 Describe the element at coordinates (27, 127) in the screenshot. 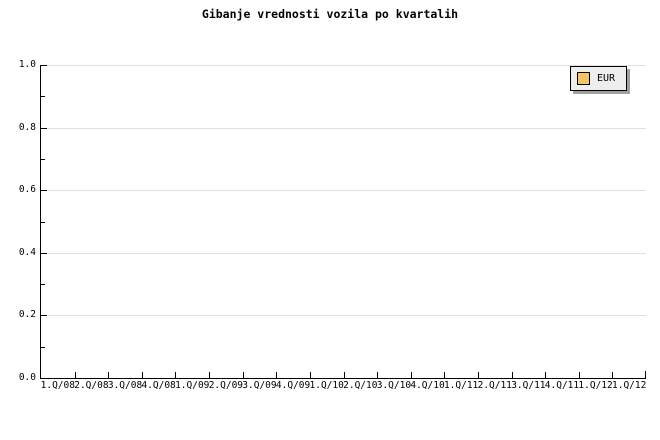

I see `y-axis-label: 0.8` at that location.